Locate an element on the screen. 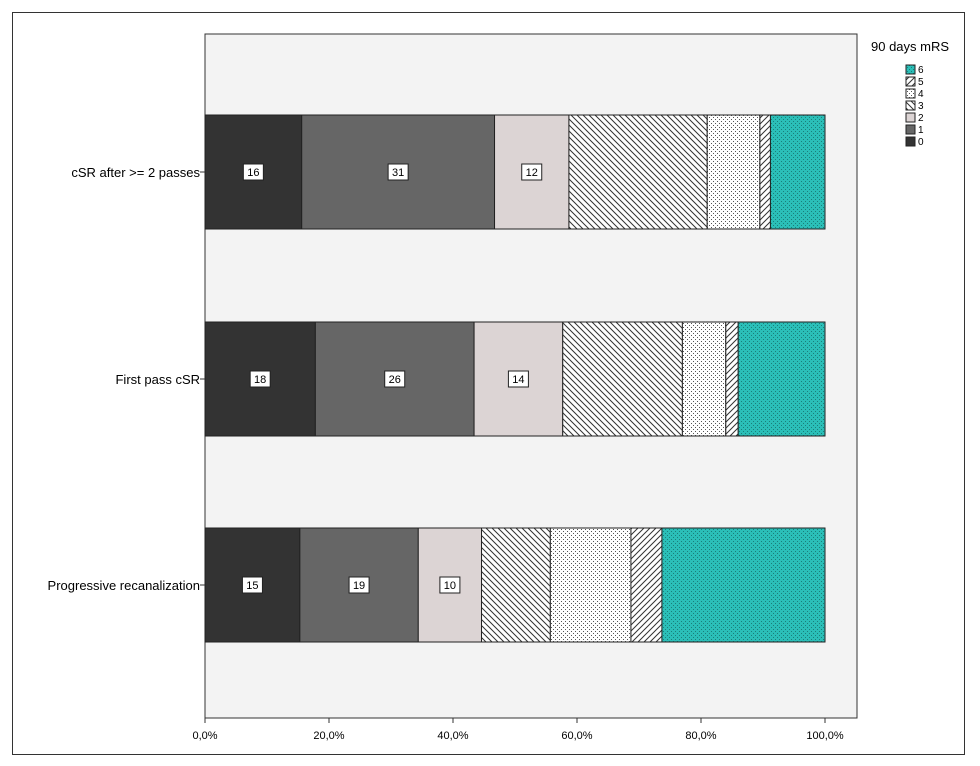  legend-label: 3 is located at coordinates (921, 106).